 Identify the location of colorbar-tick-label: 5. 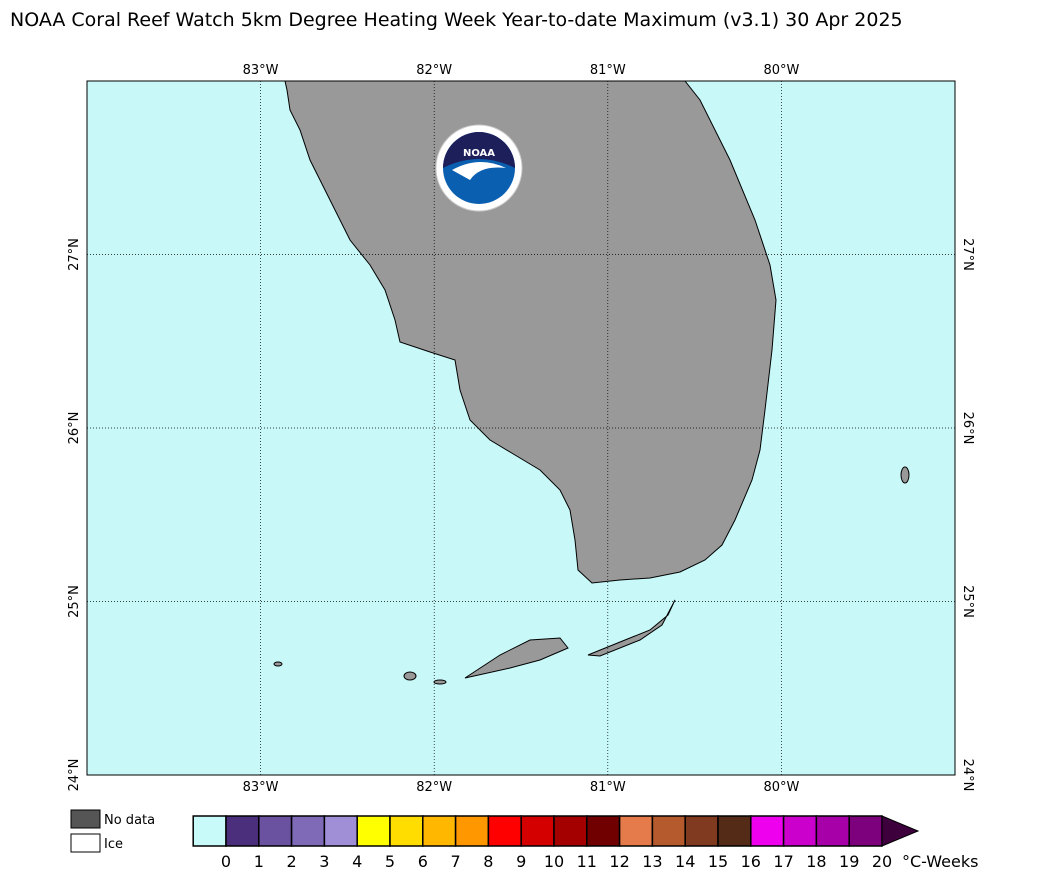
(390, 861).